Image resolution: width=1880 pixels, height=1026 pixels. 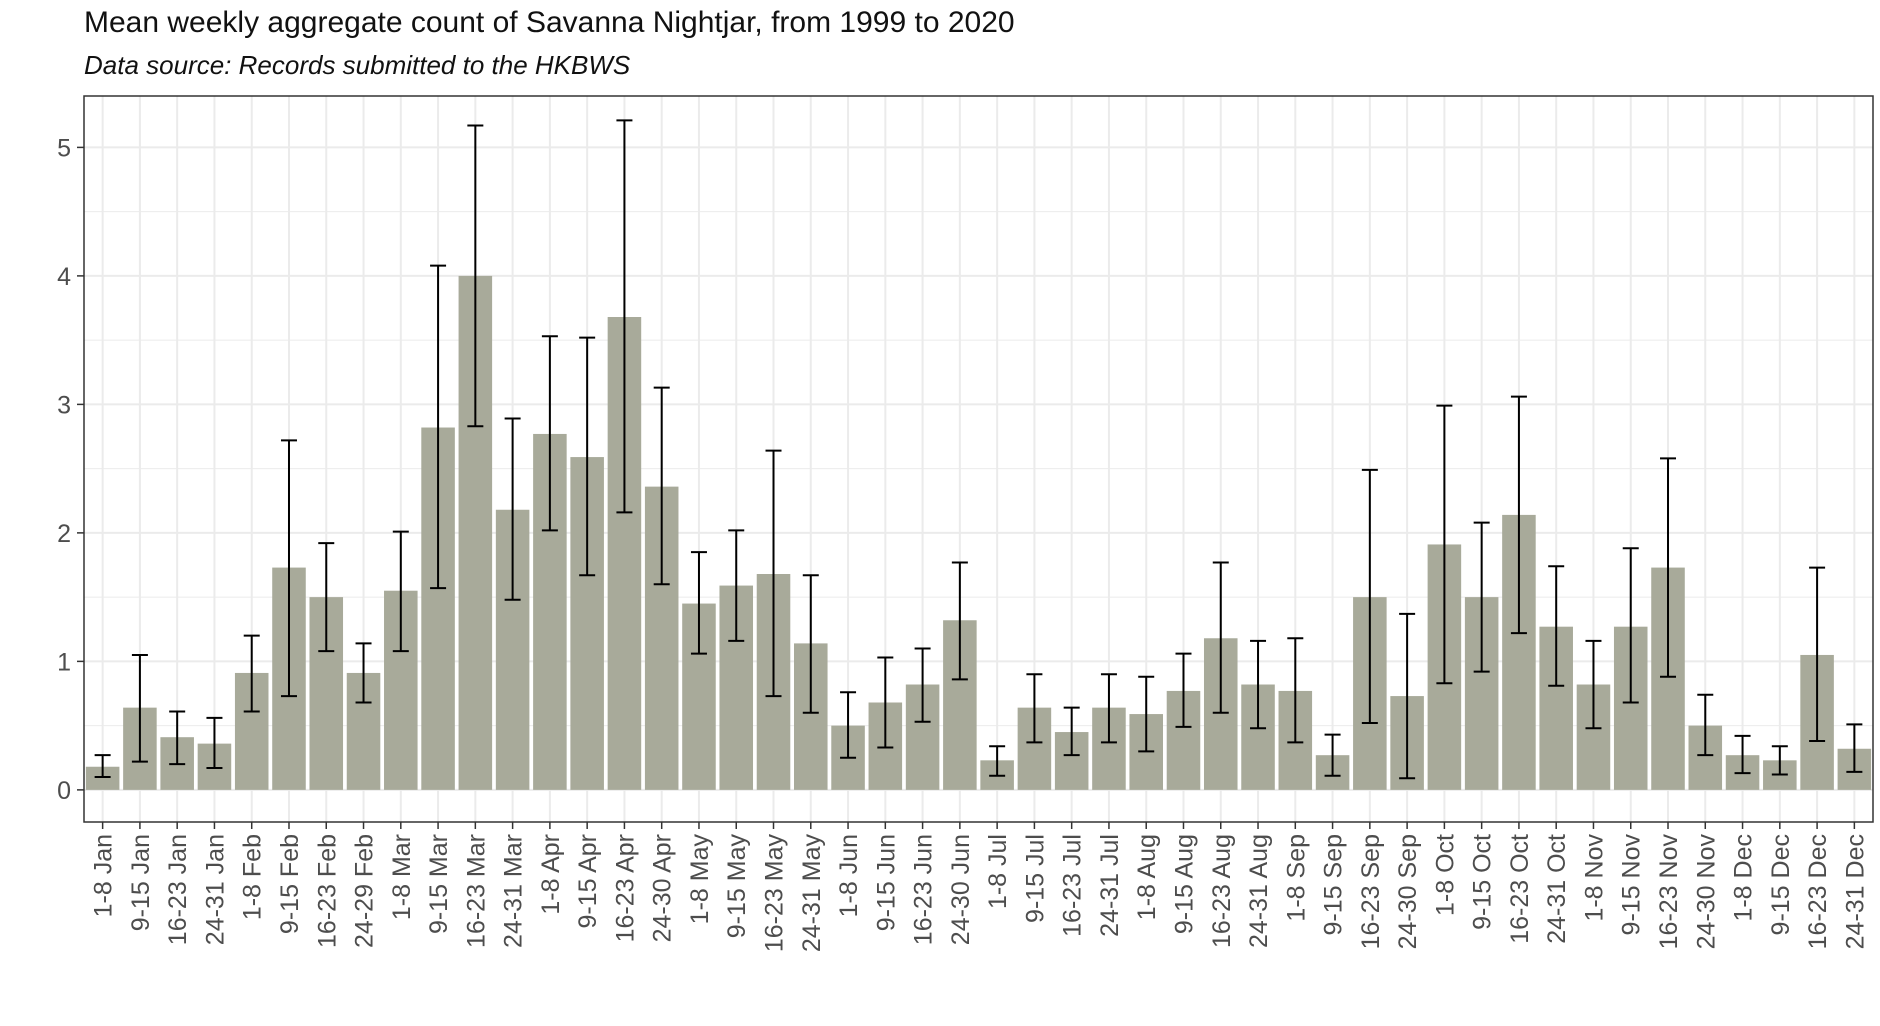 What do you see at coordinates (700, 879) in the screenshot?
I see `x-tick-label: 1-8 May` at bounding box center [700, 879].